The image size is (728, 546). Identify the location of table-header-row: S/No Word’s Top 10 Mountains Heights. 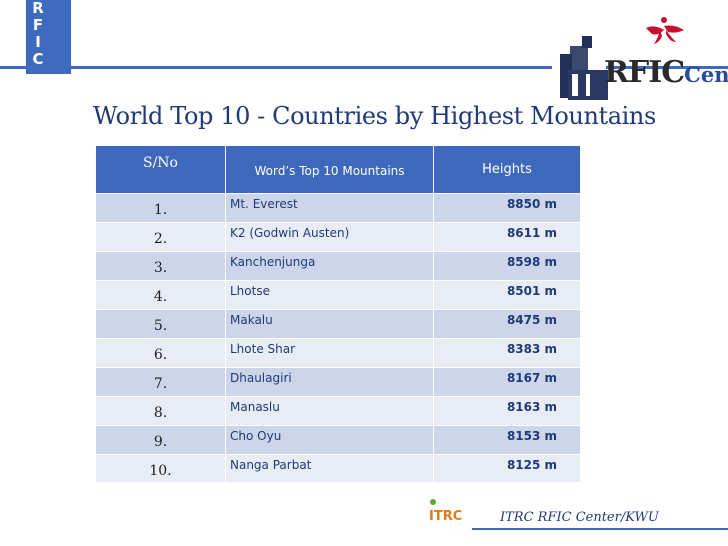
(338, 169).